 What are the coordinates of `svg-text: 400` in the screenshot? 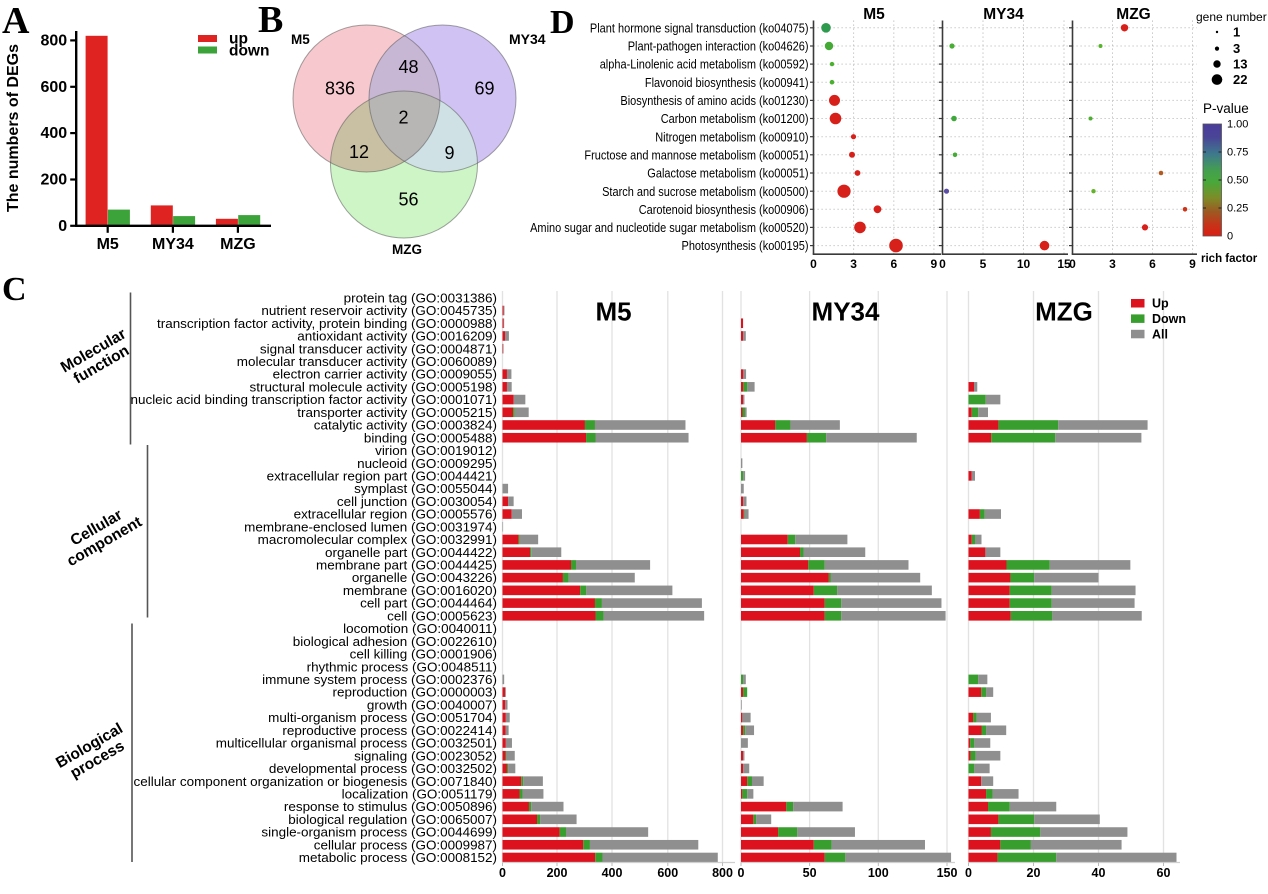 It's located at (53, 133).